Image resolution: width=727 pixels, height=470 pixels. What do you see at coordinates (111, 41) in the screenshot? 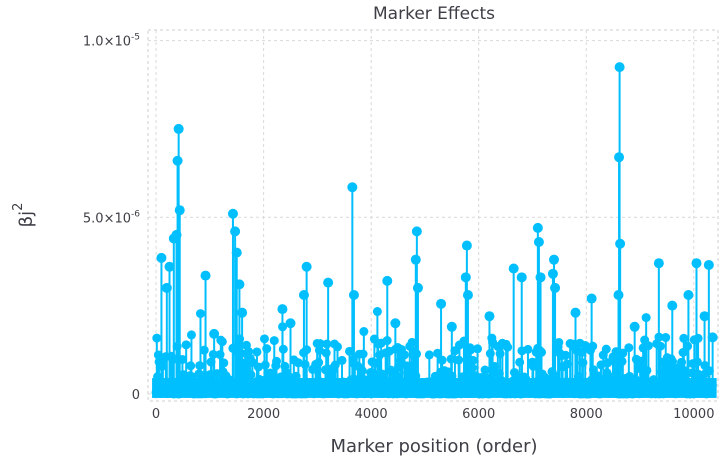
I see `y-tick-label: 1.0×10⁻⁵` at bounding box center [111, 41].